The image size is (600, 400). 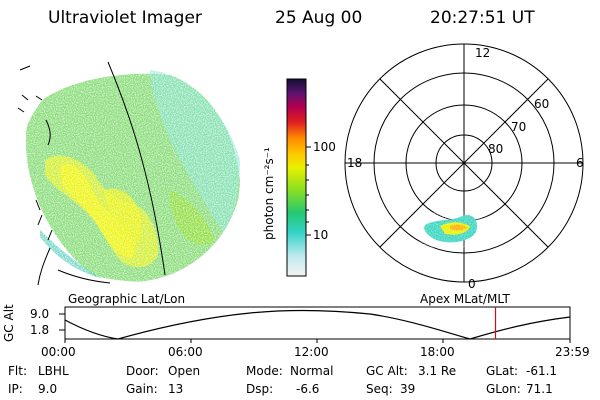 What do you see at coordinates (269, 193) in the screenshot?
I see `colorbar-unit-label: photon cm⁻²s⁻¹` at bounding box center [269, 193].